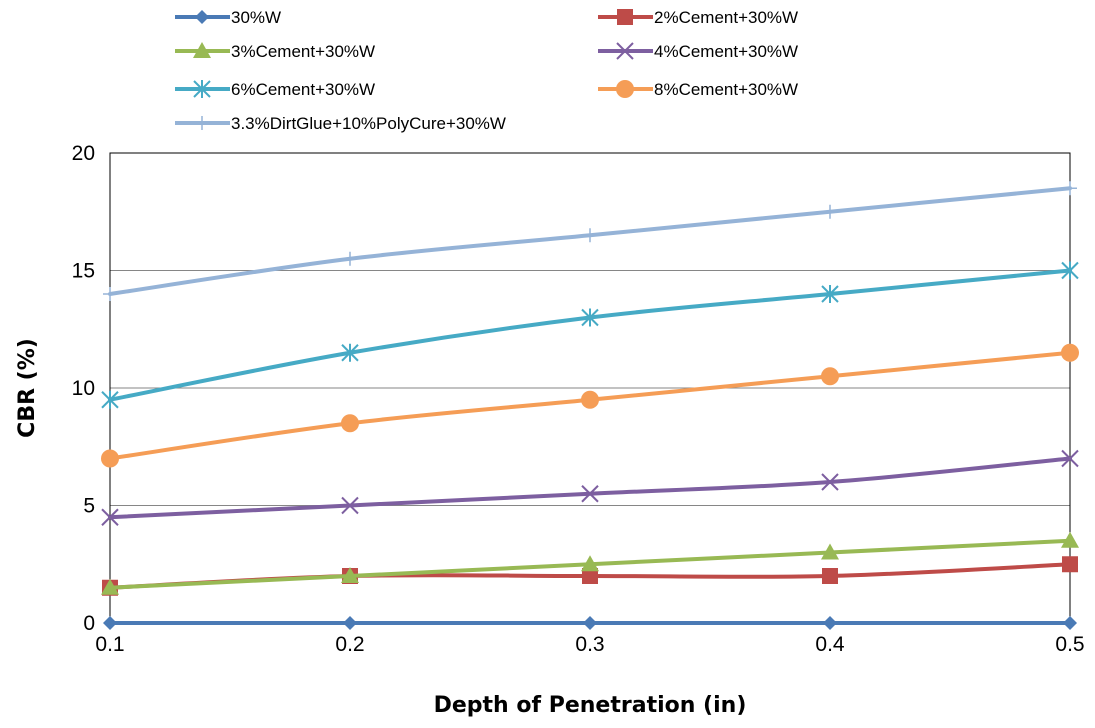 This screenshot has height=728, width=1095. I want to click on y-tick-label: 10, so click(83, 388).